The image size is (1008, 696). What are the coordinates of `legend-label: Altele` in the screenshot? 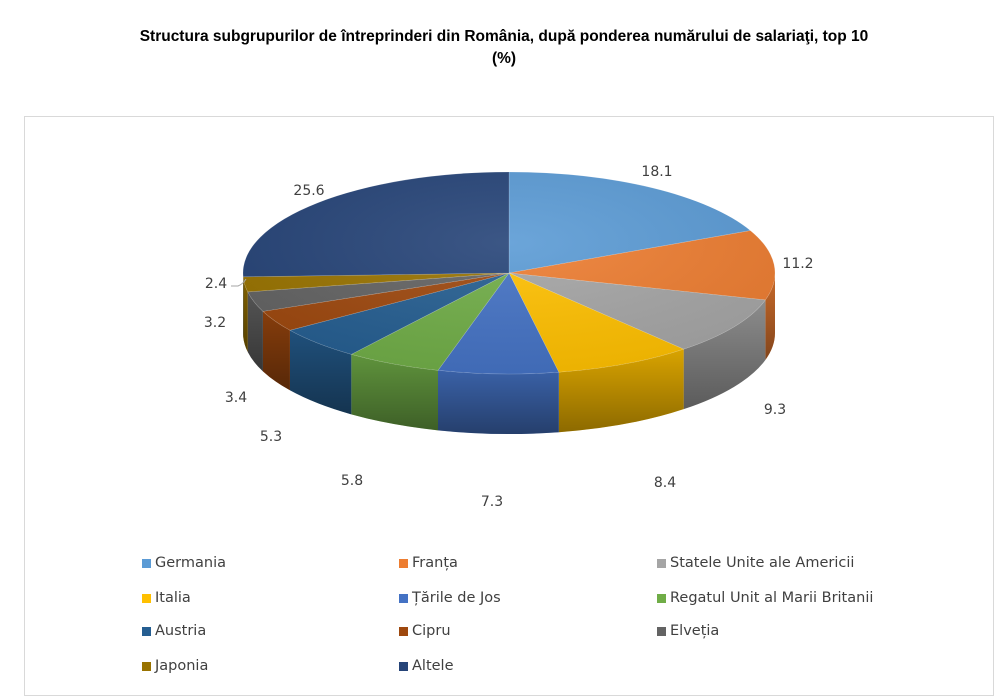 It's located at (433, 666).